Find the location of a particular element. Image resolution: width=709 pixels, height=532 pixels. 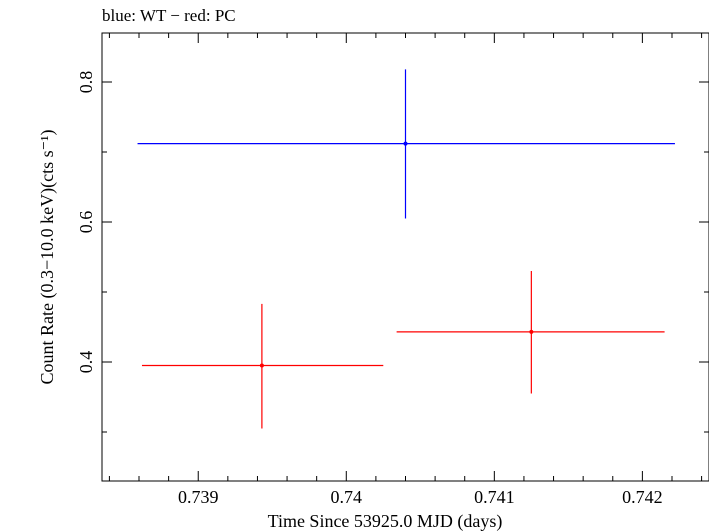

y-tick-label: 0.4 is located at coordinates (86, 362).